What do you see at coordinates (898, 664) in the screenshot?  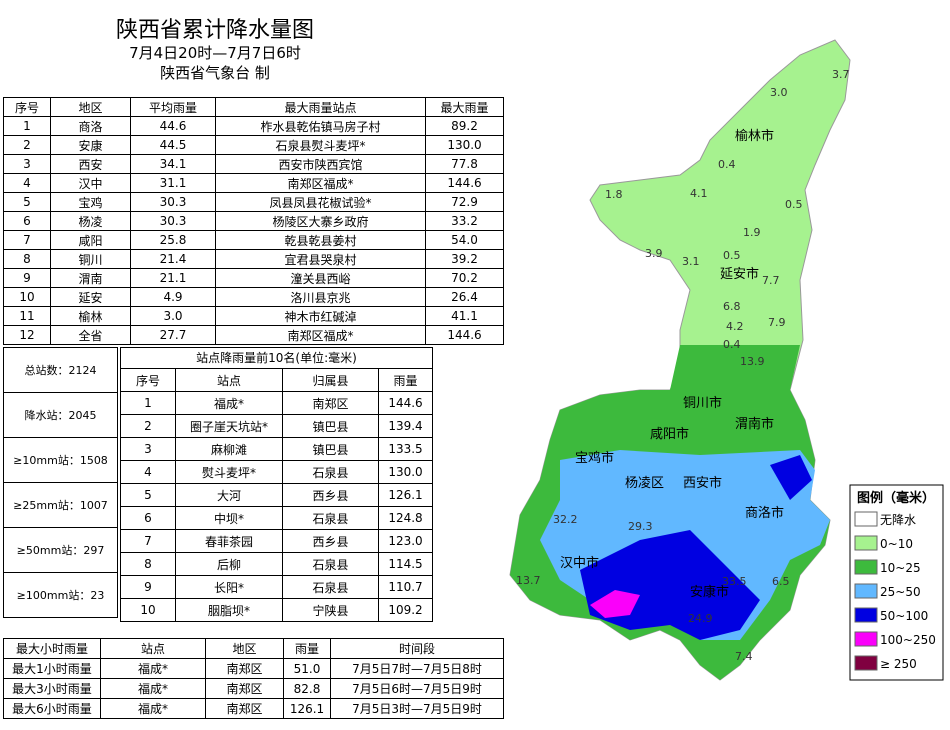 I see `legend-label: ≥ 250` at bounding box center [898, 664].